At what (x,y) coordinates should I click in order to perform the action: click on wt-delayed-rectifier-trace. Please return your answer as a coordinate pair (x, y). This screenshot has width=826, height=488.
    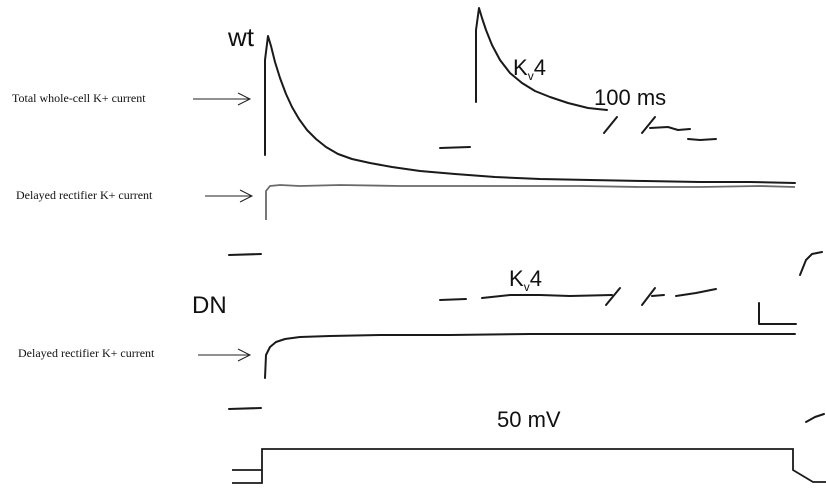
    Looking at the image, I should click on (530, 202).